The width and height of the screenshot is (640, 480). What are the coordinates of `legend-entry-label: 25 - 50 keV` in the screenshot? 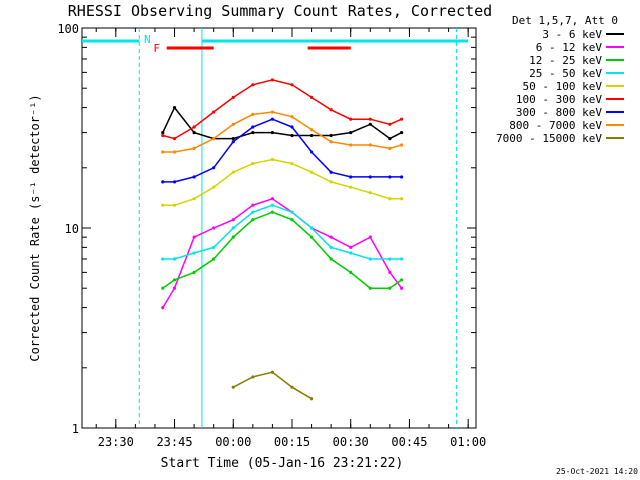 It's located at (565, 73).